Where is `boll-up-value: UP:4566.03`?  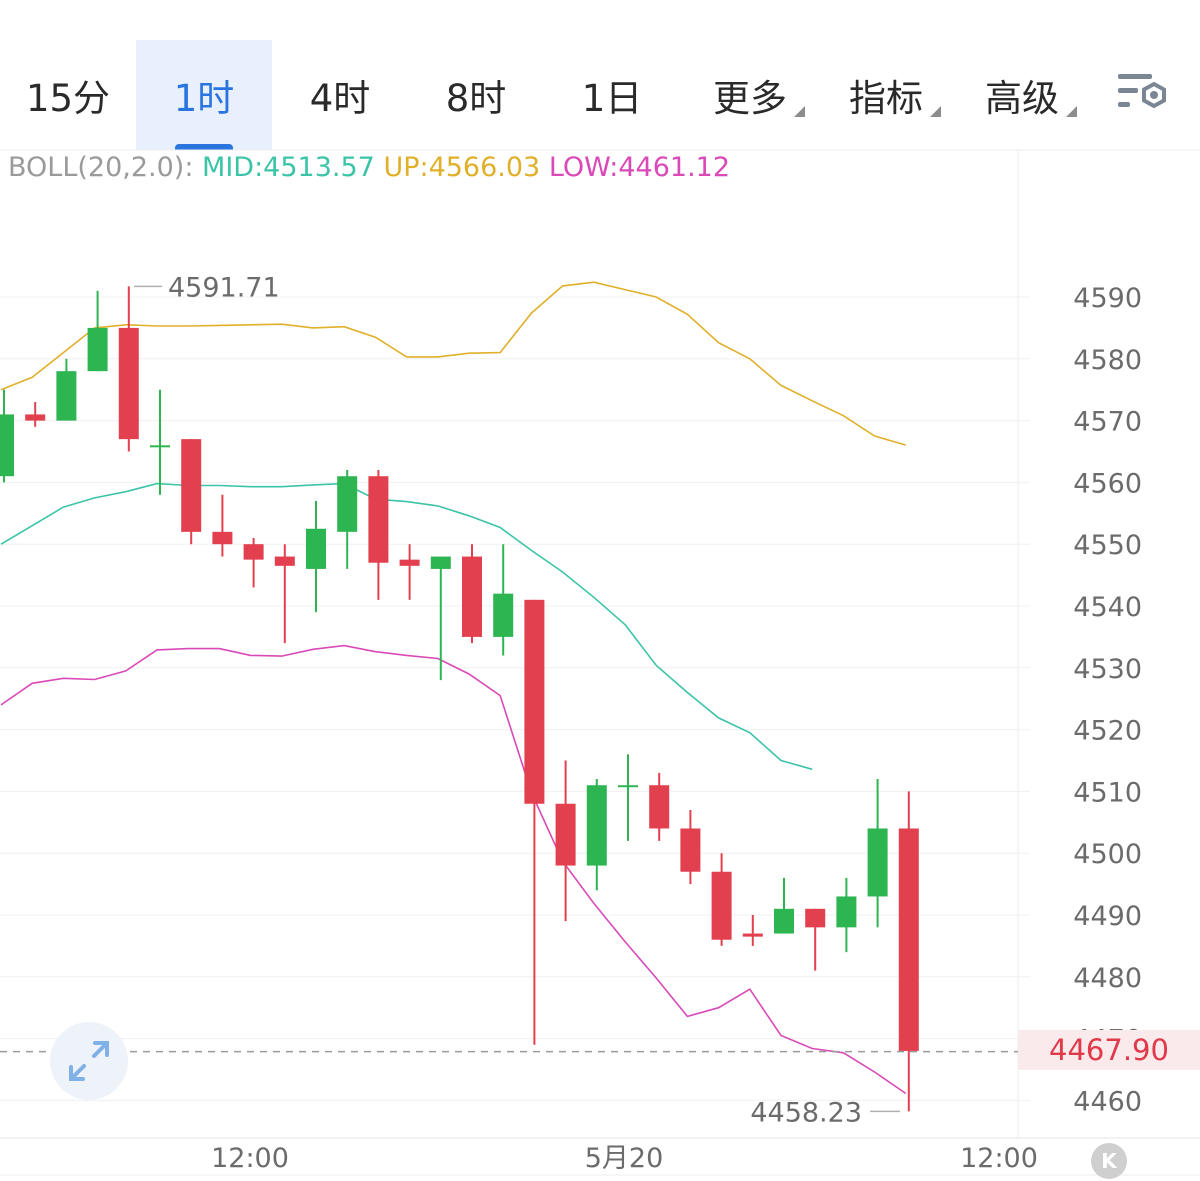 boll-up-value: UP:4566.03 is located at coordinates (462, 167).